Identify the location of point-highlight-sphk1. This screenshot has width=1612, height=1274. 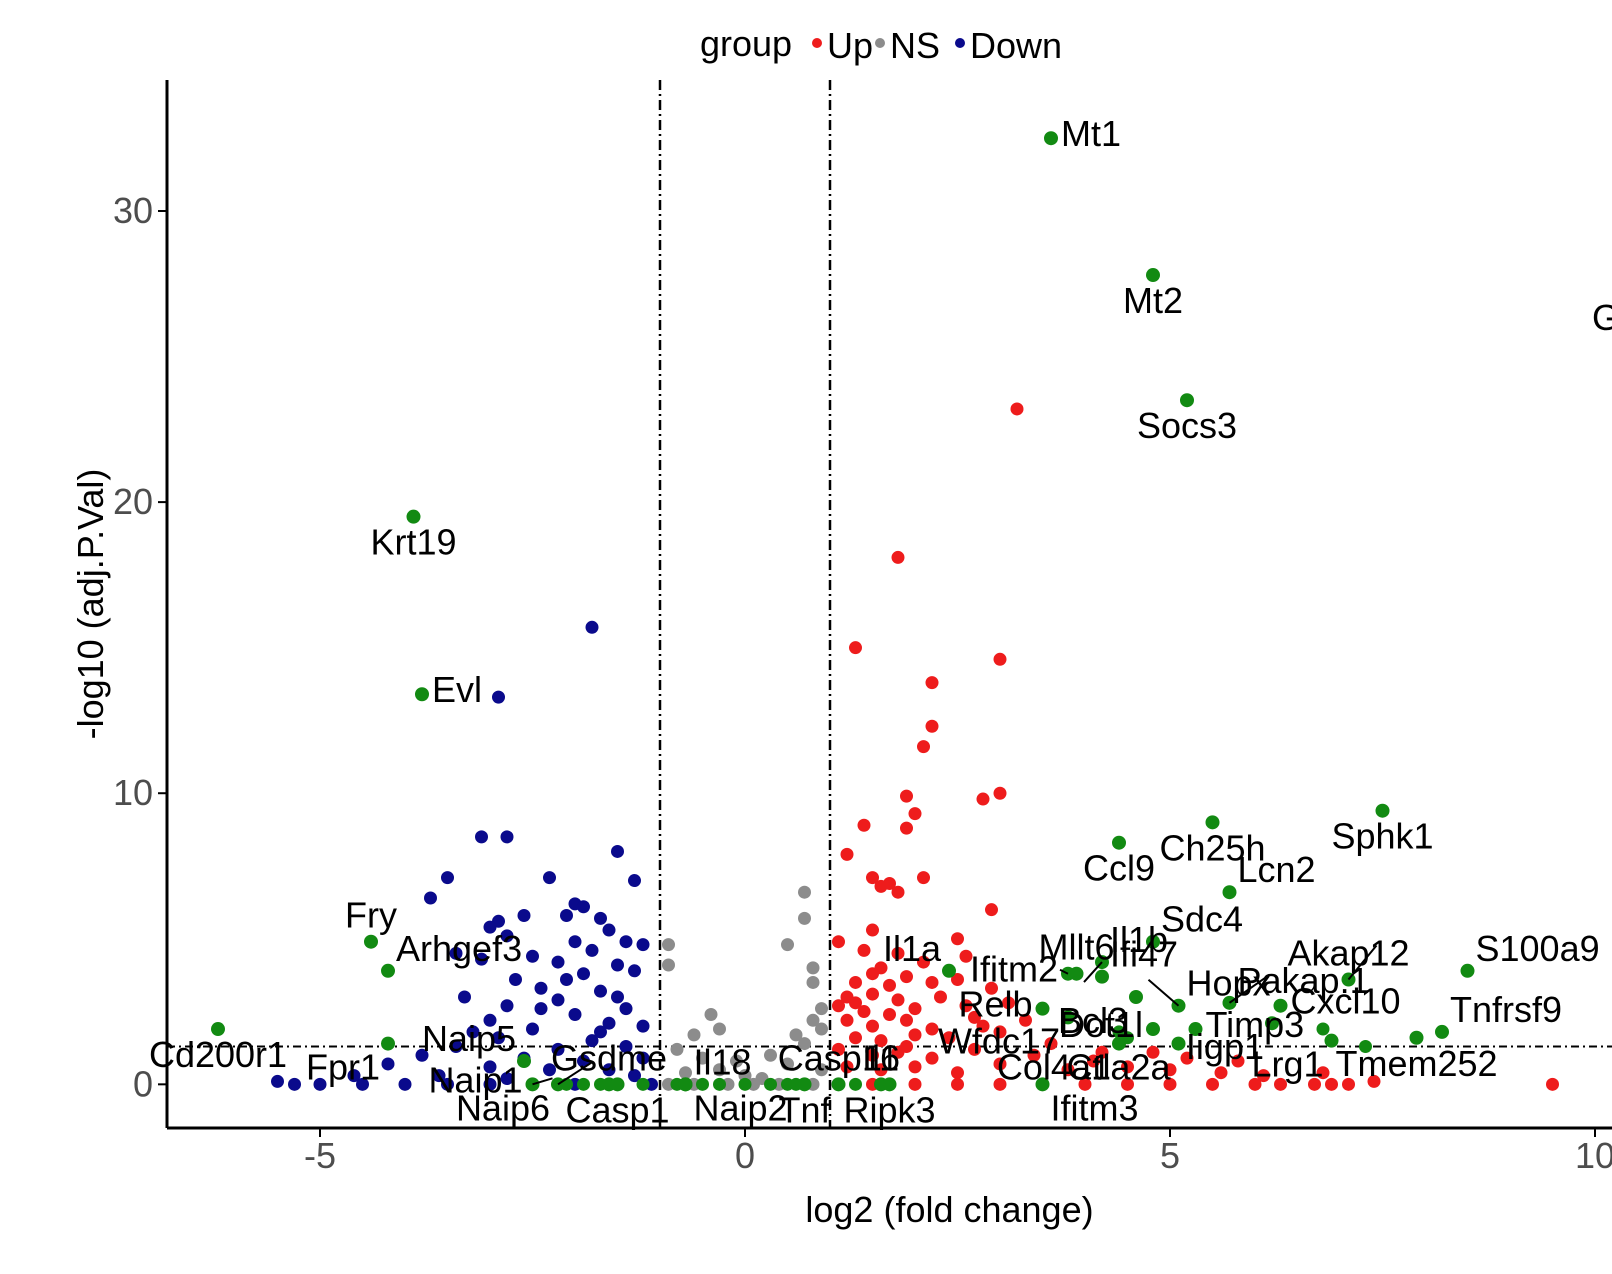
(1382, 810).